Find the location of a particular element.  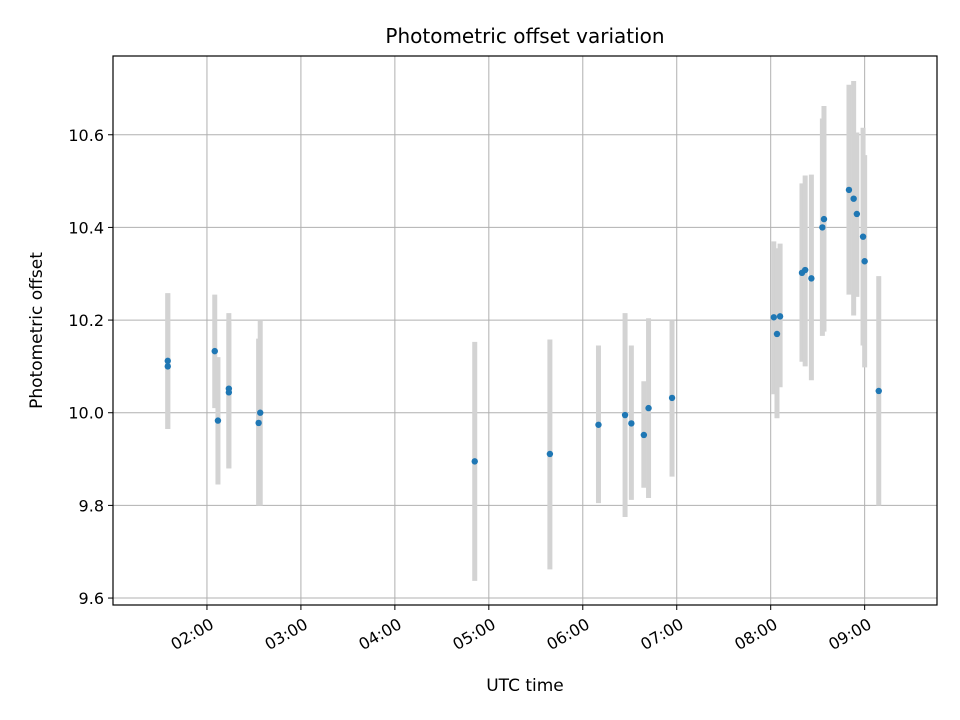

y-tick-label: 10.6 is located at coordinates (86, 135).